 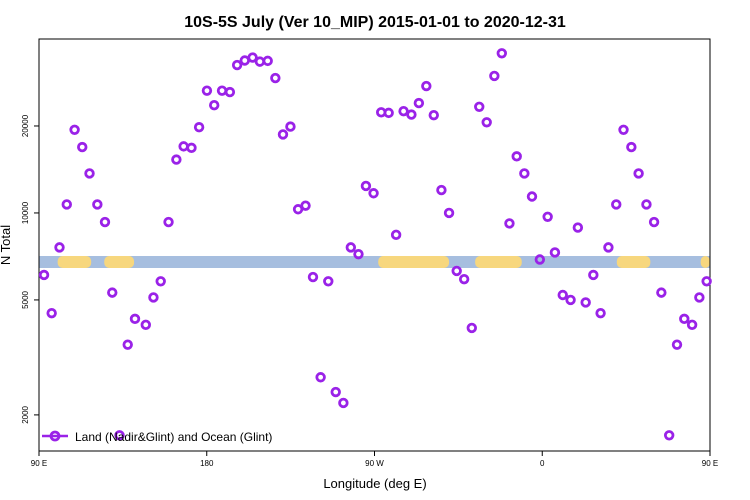 I want to click on y-tick-label: 20000, so click(x=25, y=125).